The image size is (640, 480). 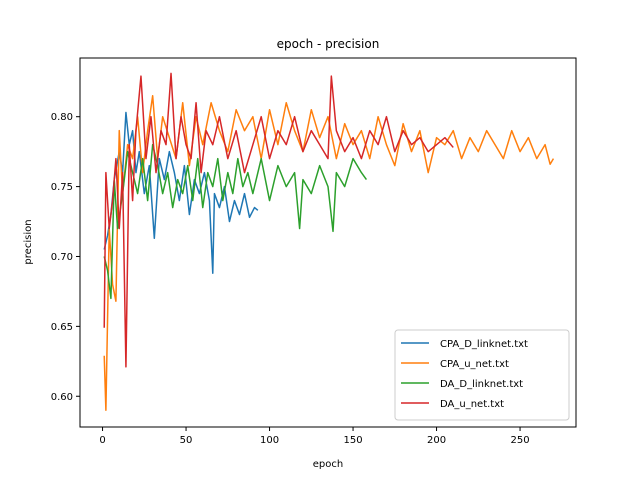 What do you see at coordinates (62, 397) in the screenshot?
I see `y-tick-label: 0.60` at bounding box center [62, 397].